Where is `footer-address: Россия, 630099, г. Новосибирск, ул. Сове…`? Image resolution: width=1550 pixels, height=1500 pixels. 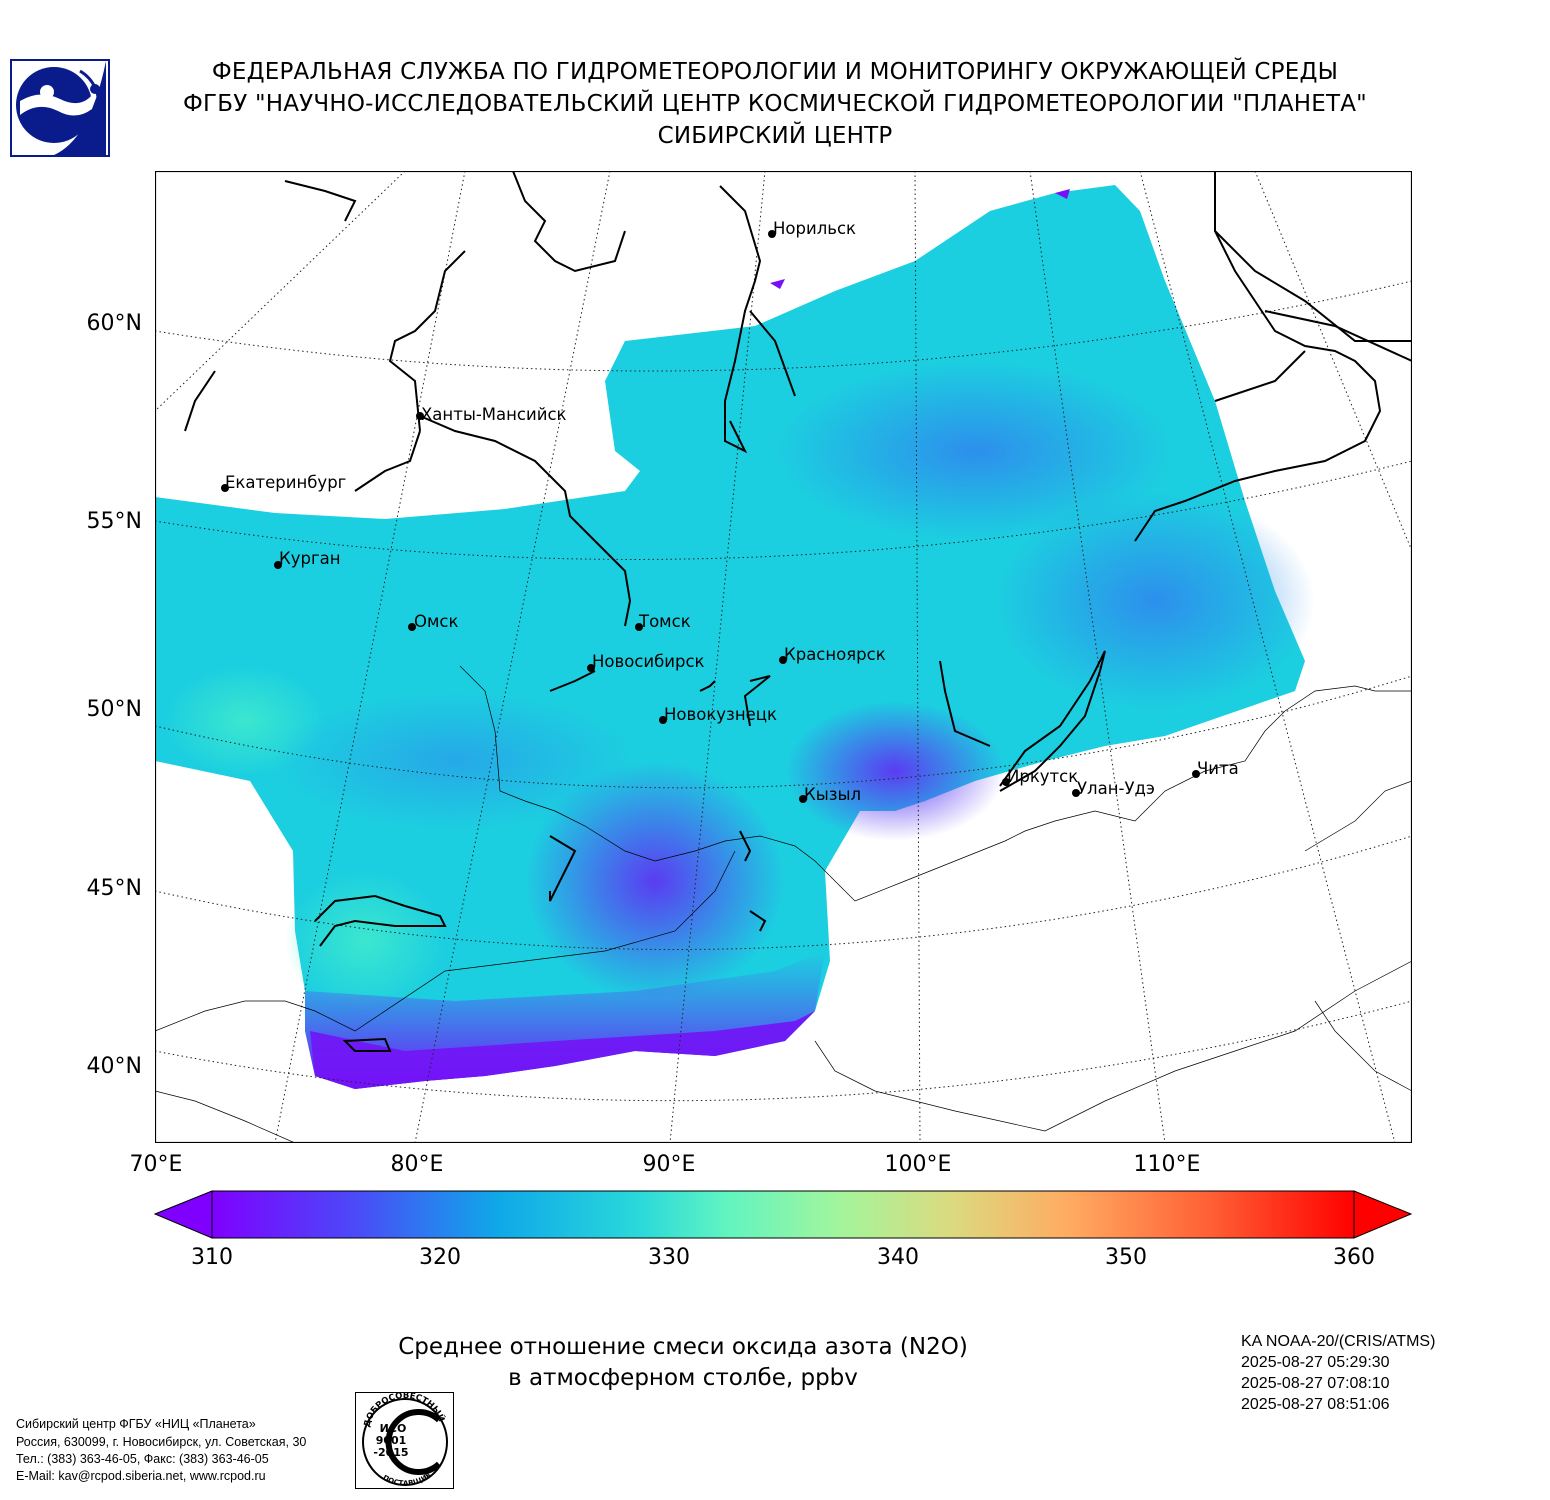
footer-address: Россия, 630099, г. Новосибирск, ул. Сове… is located at coordinates (161, 1442).